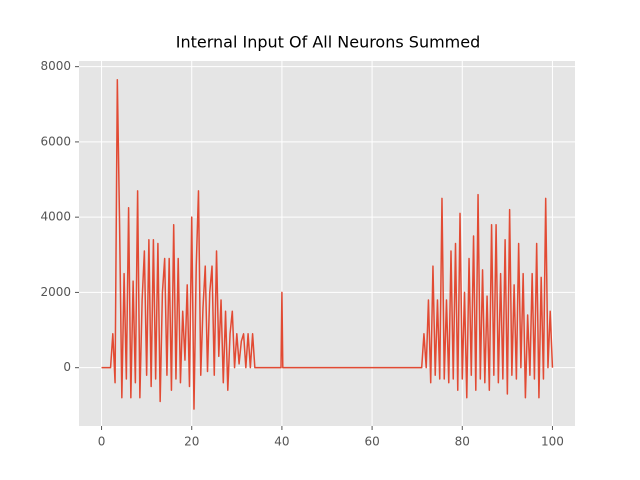  What do you see at coordinates (462, 442) in the screenshot?
I see `x-tick-label: 80` at bounding box center [462, 442].